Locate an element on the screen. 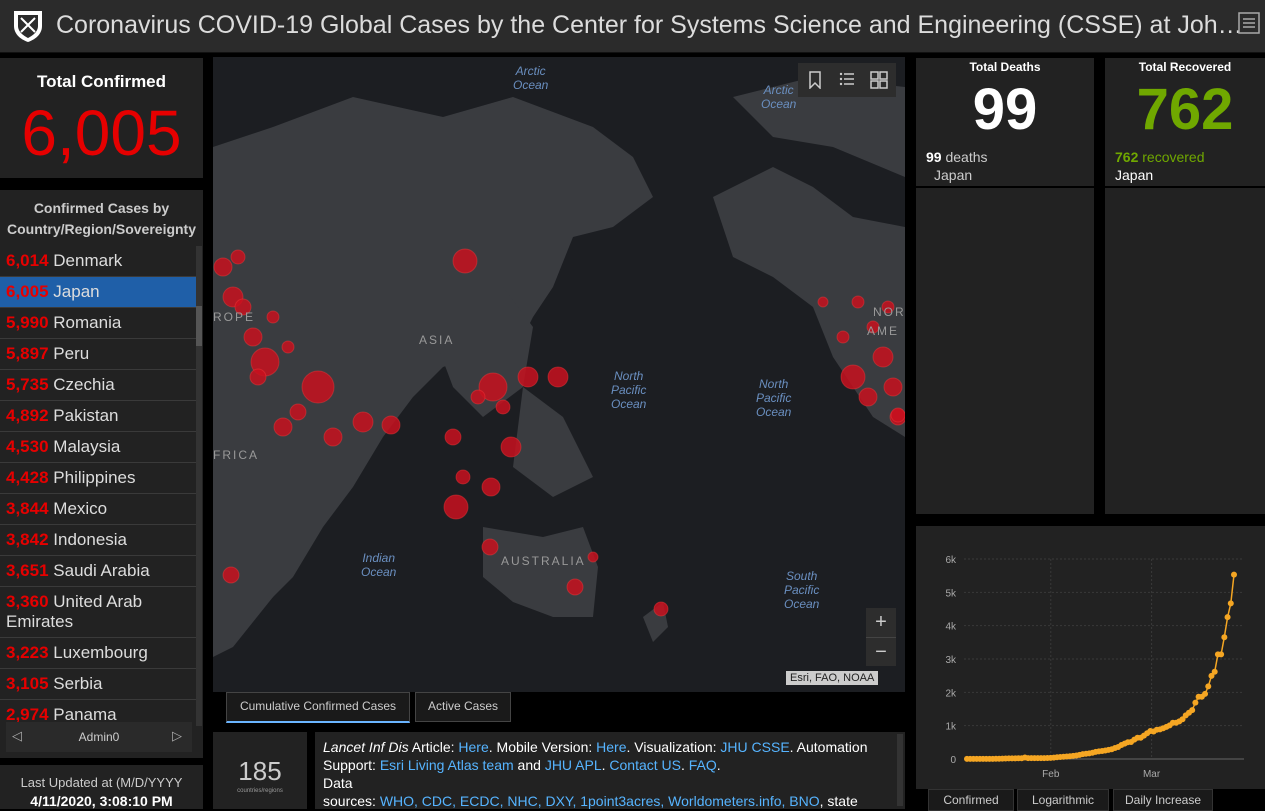  chart-x-tick-label: Mar is located at coordinates (1152, 774).